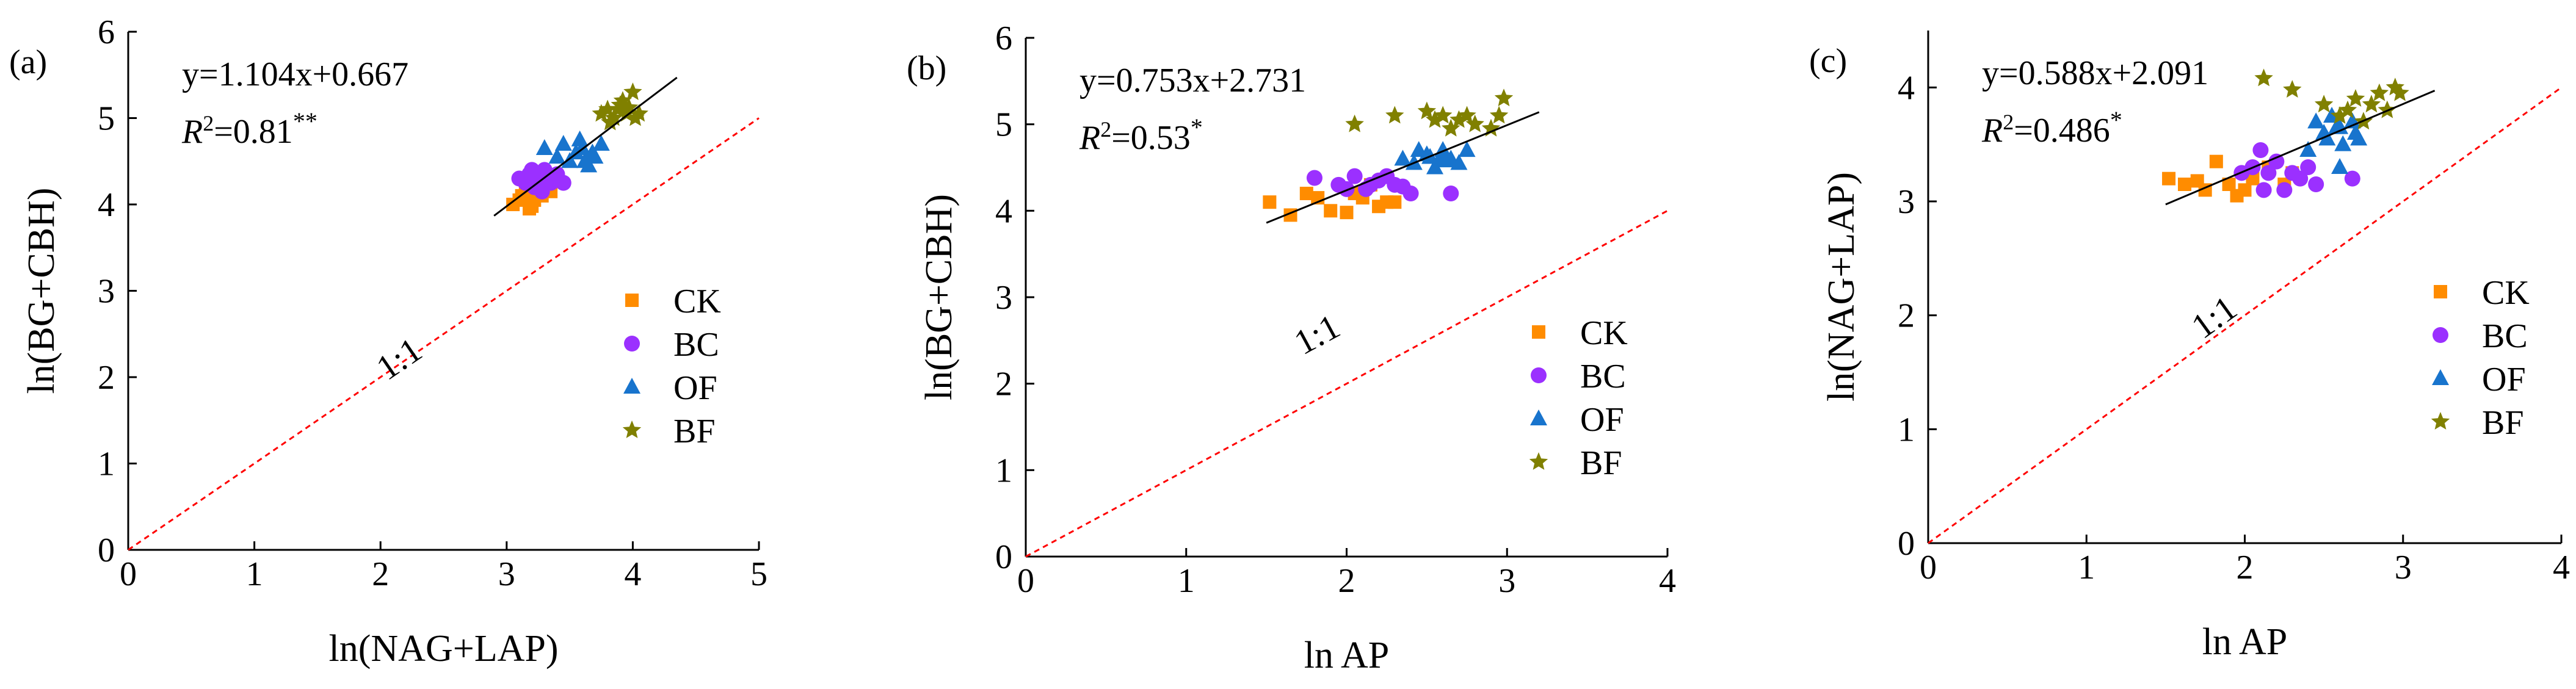 Image resolution: width=2576 pixels, height=689 pixels. Describe the element at coordinates (1141, 135) in the screenshot. I see `panel-b-r2: R2=0.53*` at that location.